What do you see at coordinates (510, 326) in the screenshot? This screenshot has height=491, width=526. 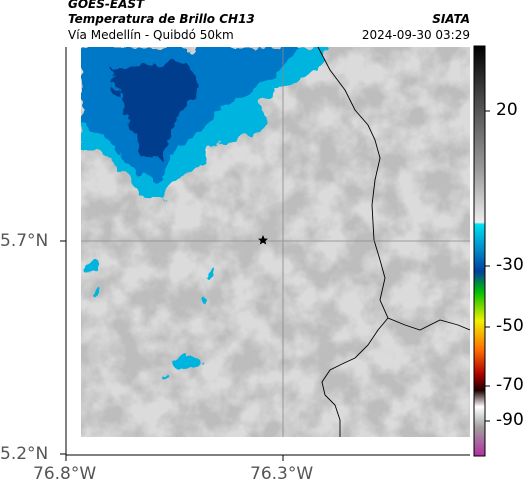 I see `colorbar-label-neg50: -50` at bounding box center [510, 326].